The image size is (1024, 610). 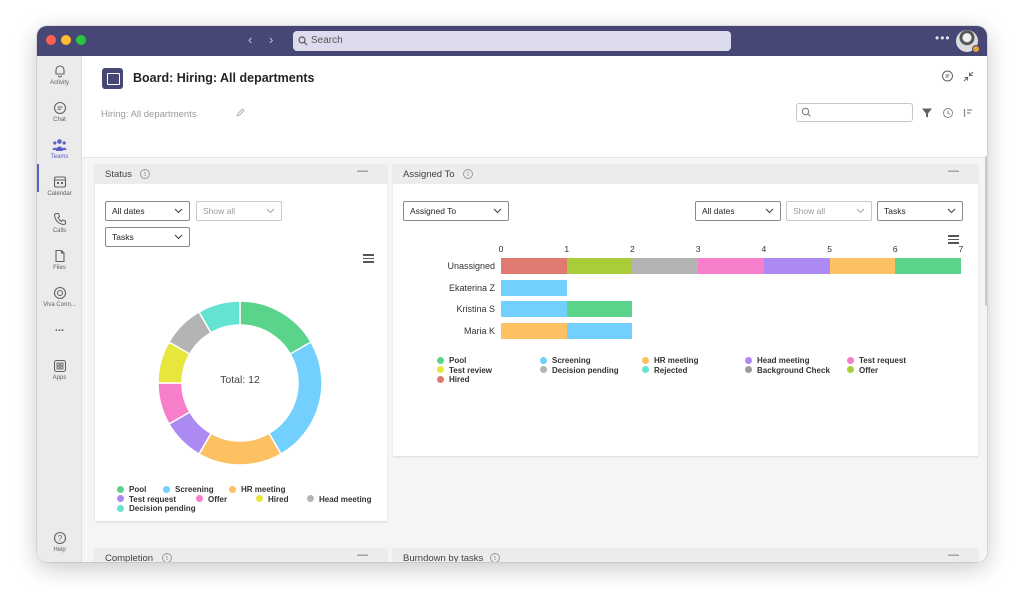 I want to click on history-icon, so click(x=948, y=113).